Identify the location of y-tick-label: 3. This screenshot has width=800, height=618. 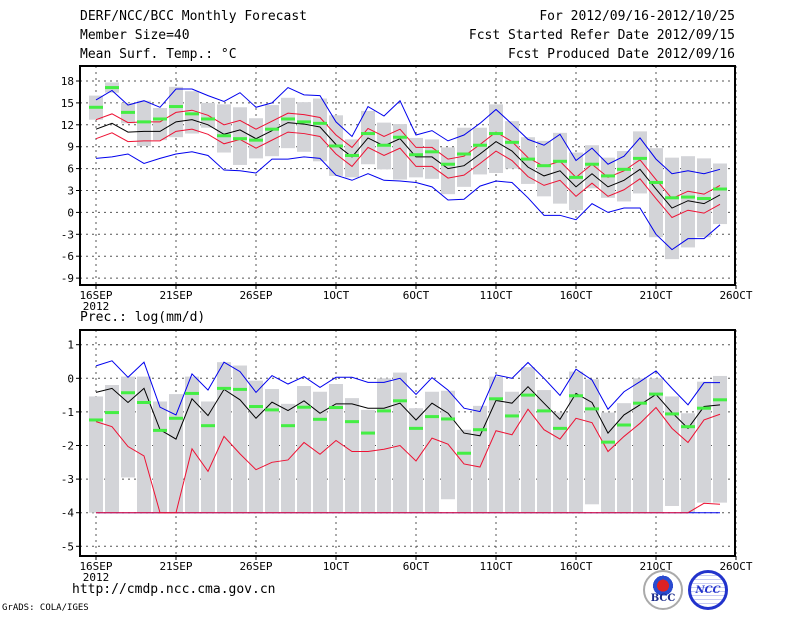
(70, 191).